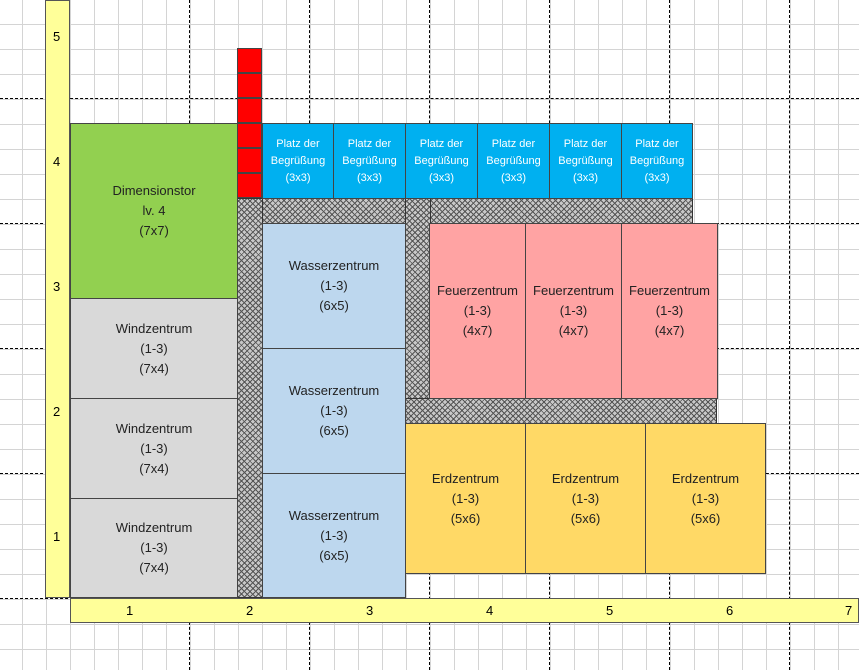 The height and width of the screenshot is (670, 859). I want to click on y-axis-label: 2, so click(57, 411).